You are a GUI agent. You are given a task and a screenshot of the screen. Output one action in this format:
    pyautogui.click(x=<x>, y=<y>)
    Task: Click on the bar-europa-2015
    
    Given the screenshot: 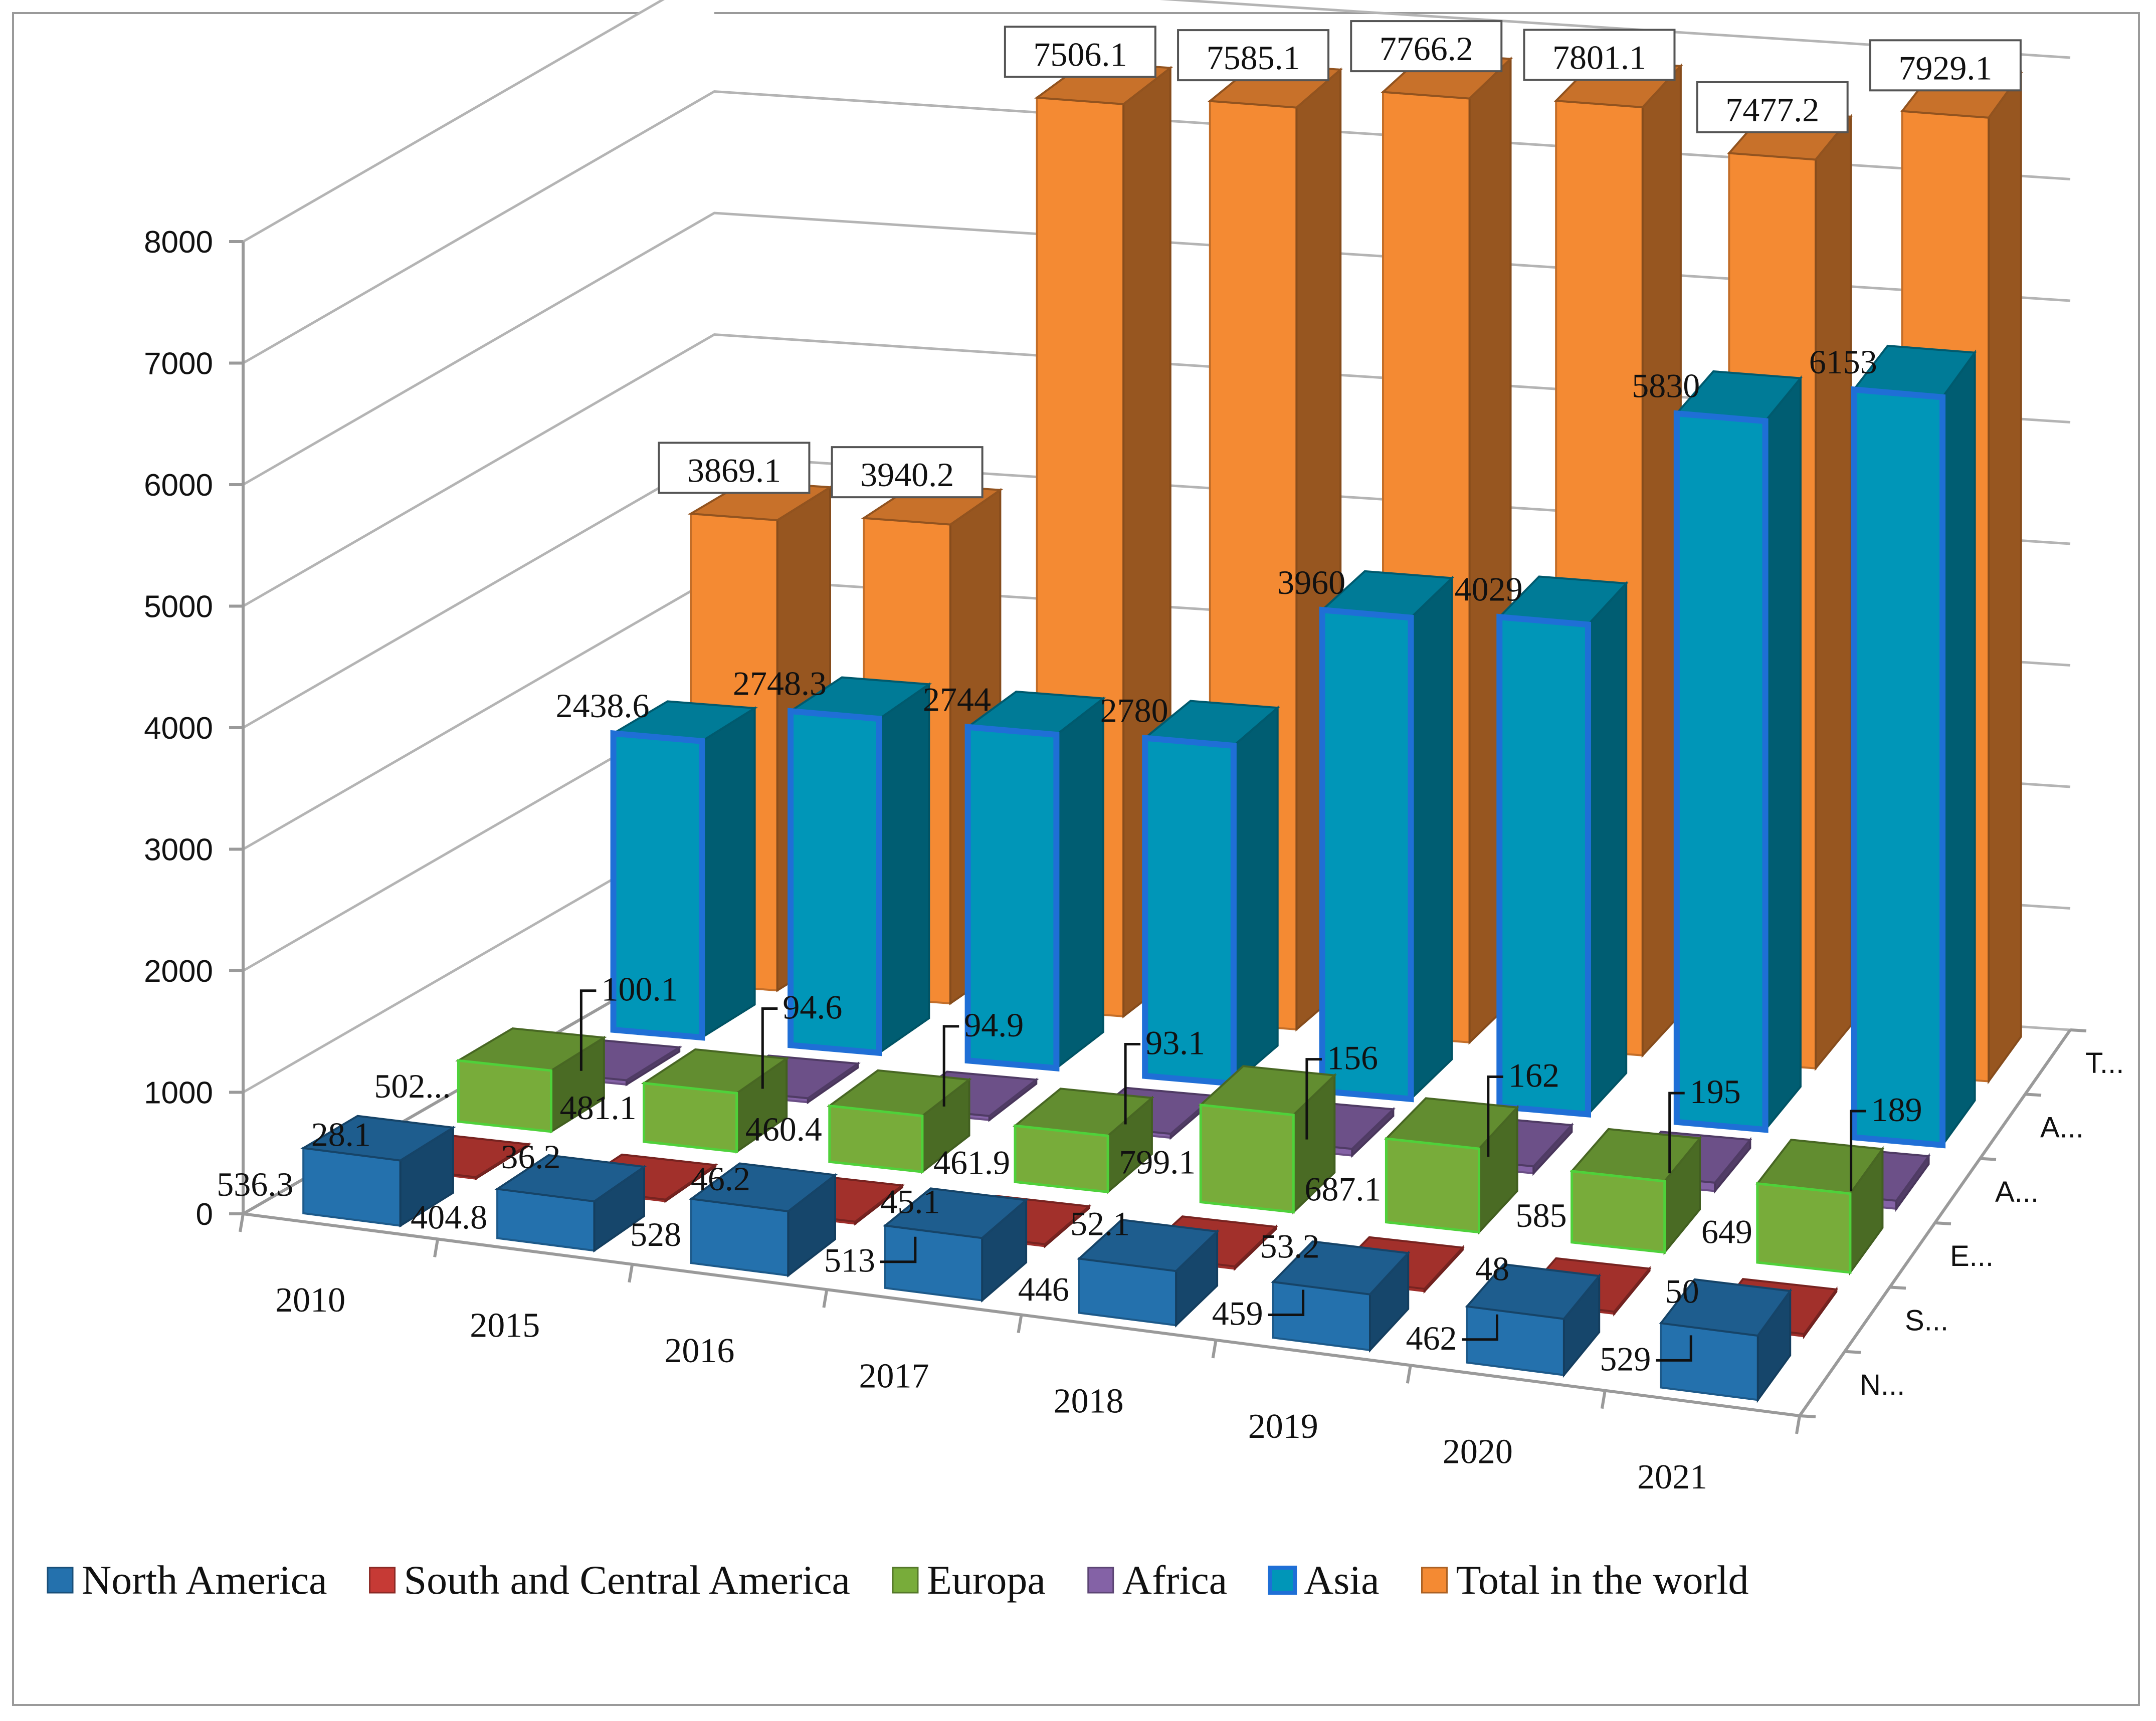 What is the action you would take?
    pyautogui.click(x=715, y=1101)
    